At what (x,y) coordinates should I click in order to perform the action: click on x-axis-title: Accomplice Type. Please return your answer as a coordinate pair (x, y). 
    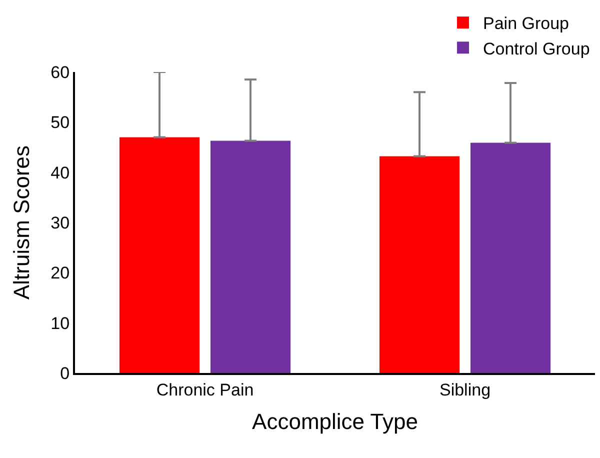
    Looking at the image, I should click on (335, 421).